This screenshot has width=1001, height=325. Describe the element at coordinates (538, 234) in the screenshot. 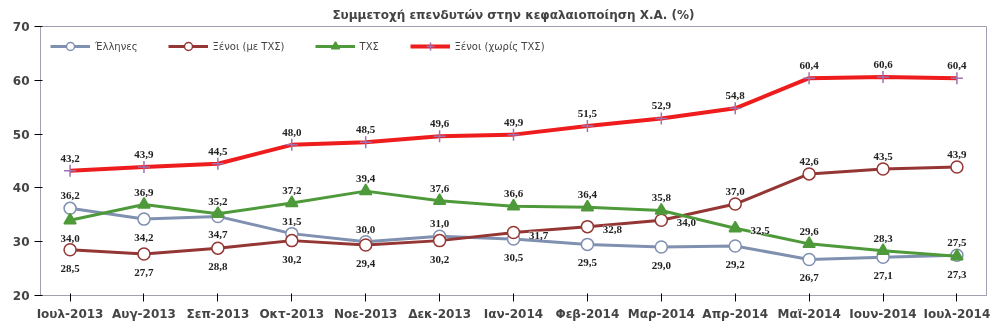

I see `data-label: 31,7` at that location.